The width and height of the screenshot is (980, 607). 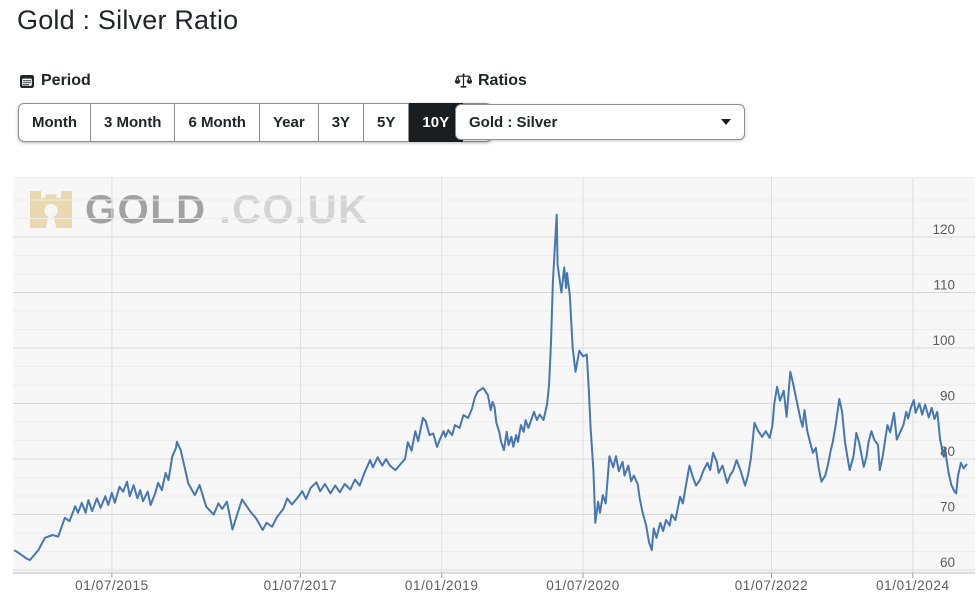 What do you see at coordinates (944, 284) in the screenshot?
I see `y-tick-label: 110` at bounding box center [944, 284].